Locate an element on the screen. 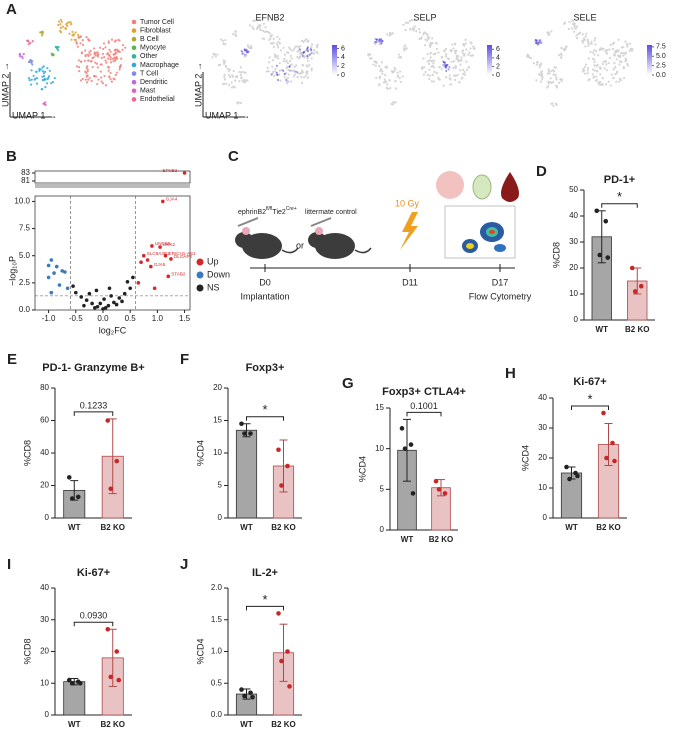 This screenshot has height=754, width=673. significance-label: * is located at coordinates (589, 398).